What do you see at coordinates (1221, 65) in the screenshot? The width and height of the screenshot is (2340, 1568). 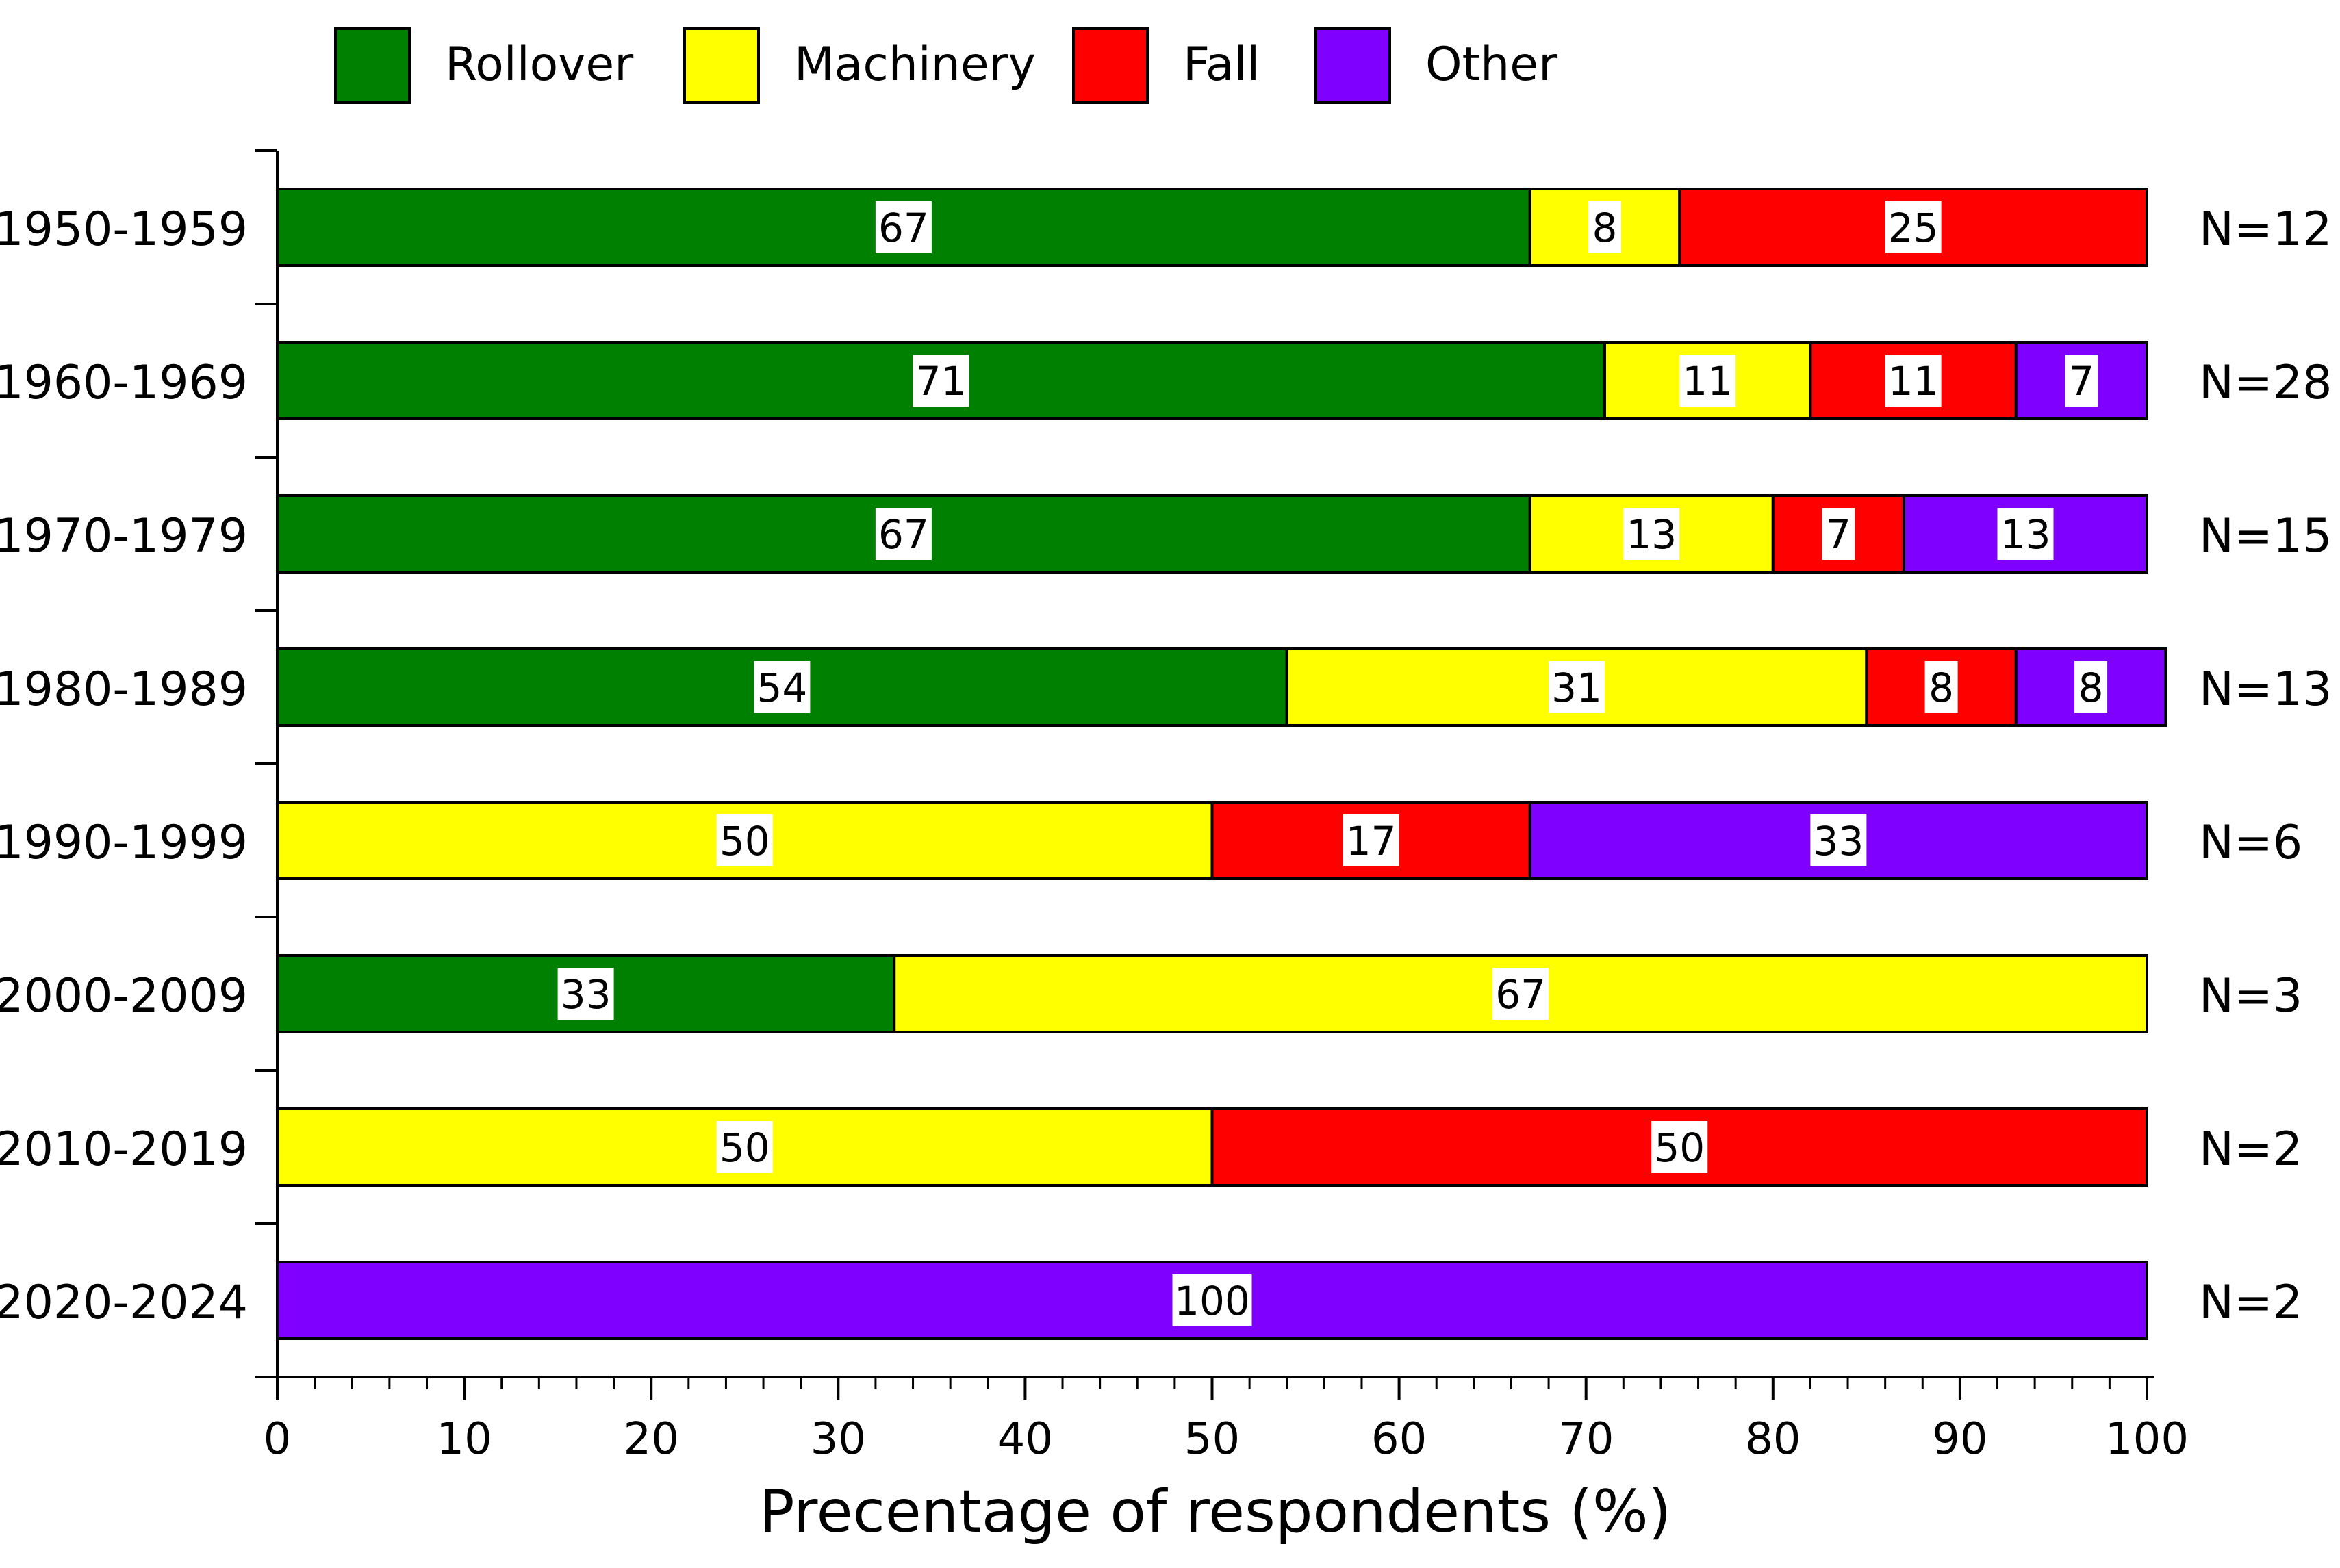 I see `legend-label-fall: Fall` at bounding box center [1221, 65].